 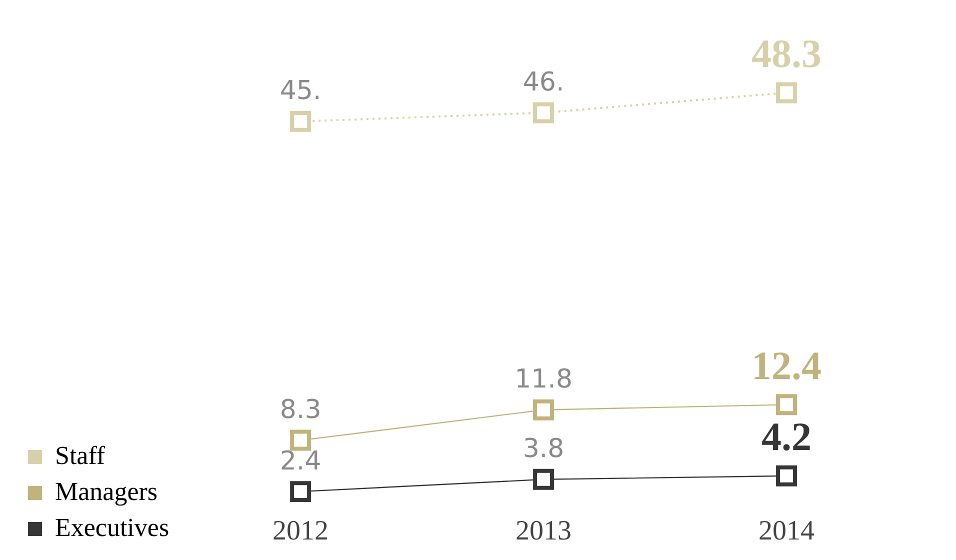 I want to click on legend-label: Executives, so click(x=112, y=527).